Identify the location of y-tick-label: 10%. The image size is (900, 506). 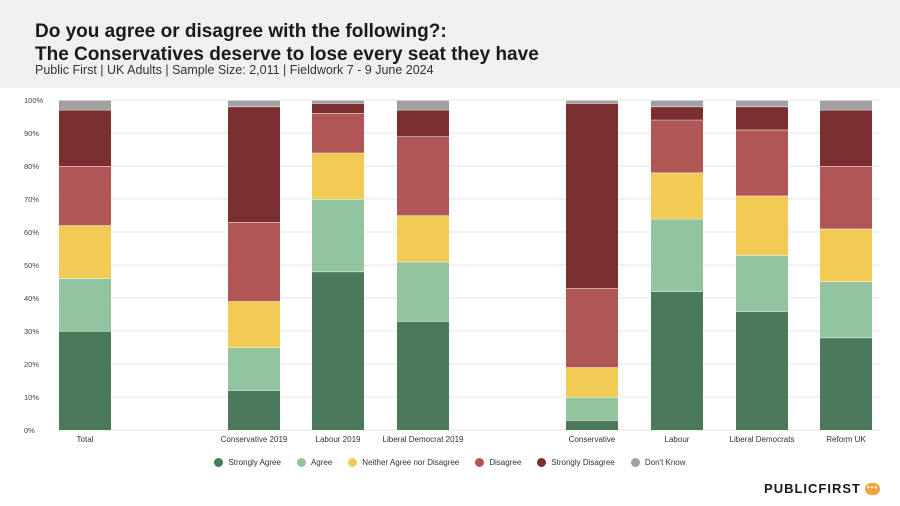
(31, 397).